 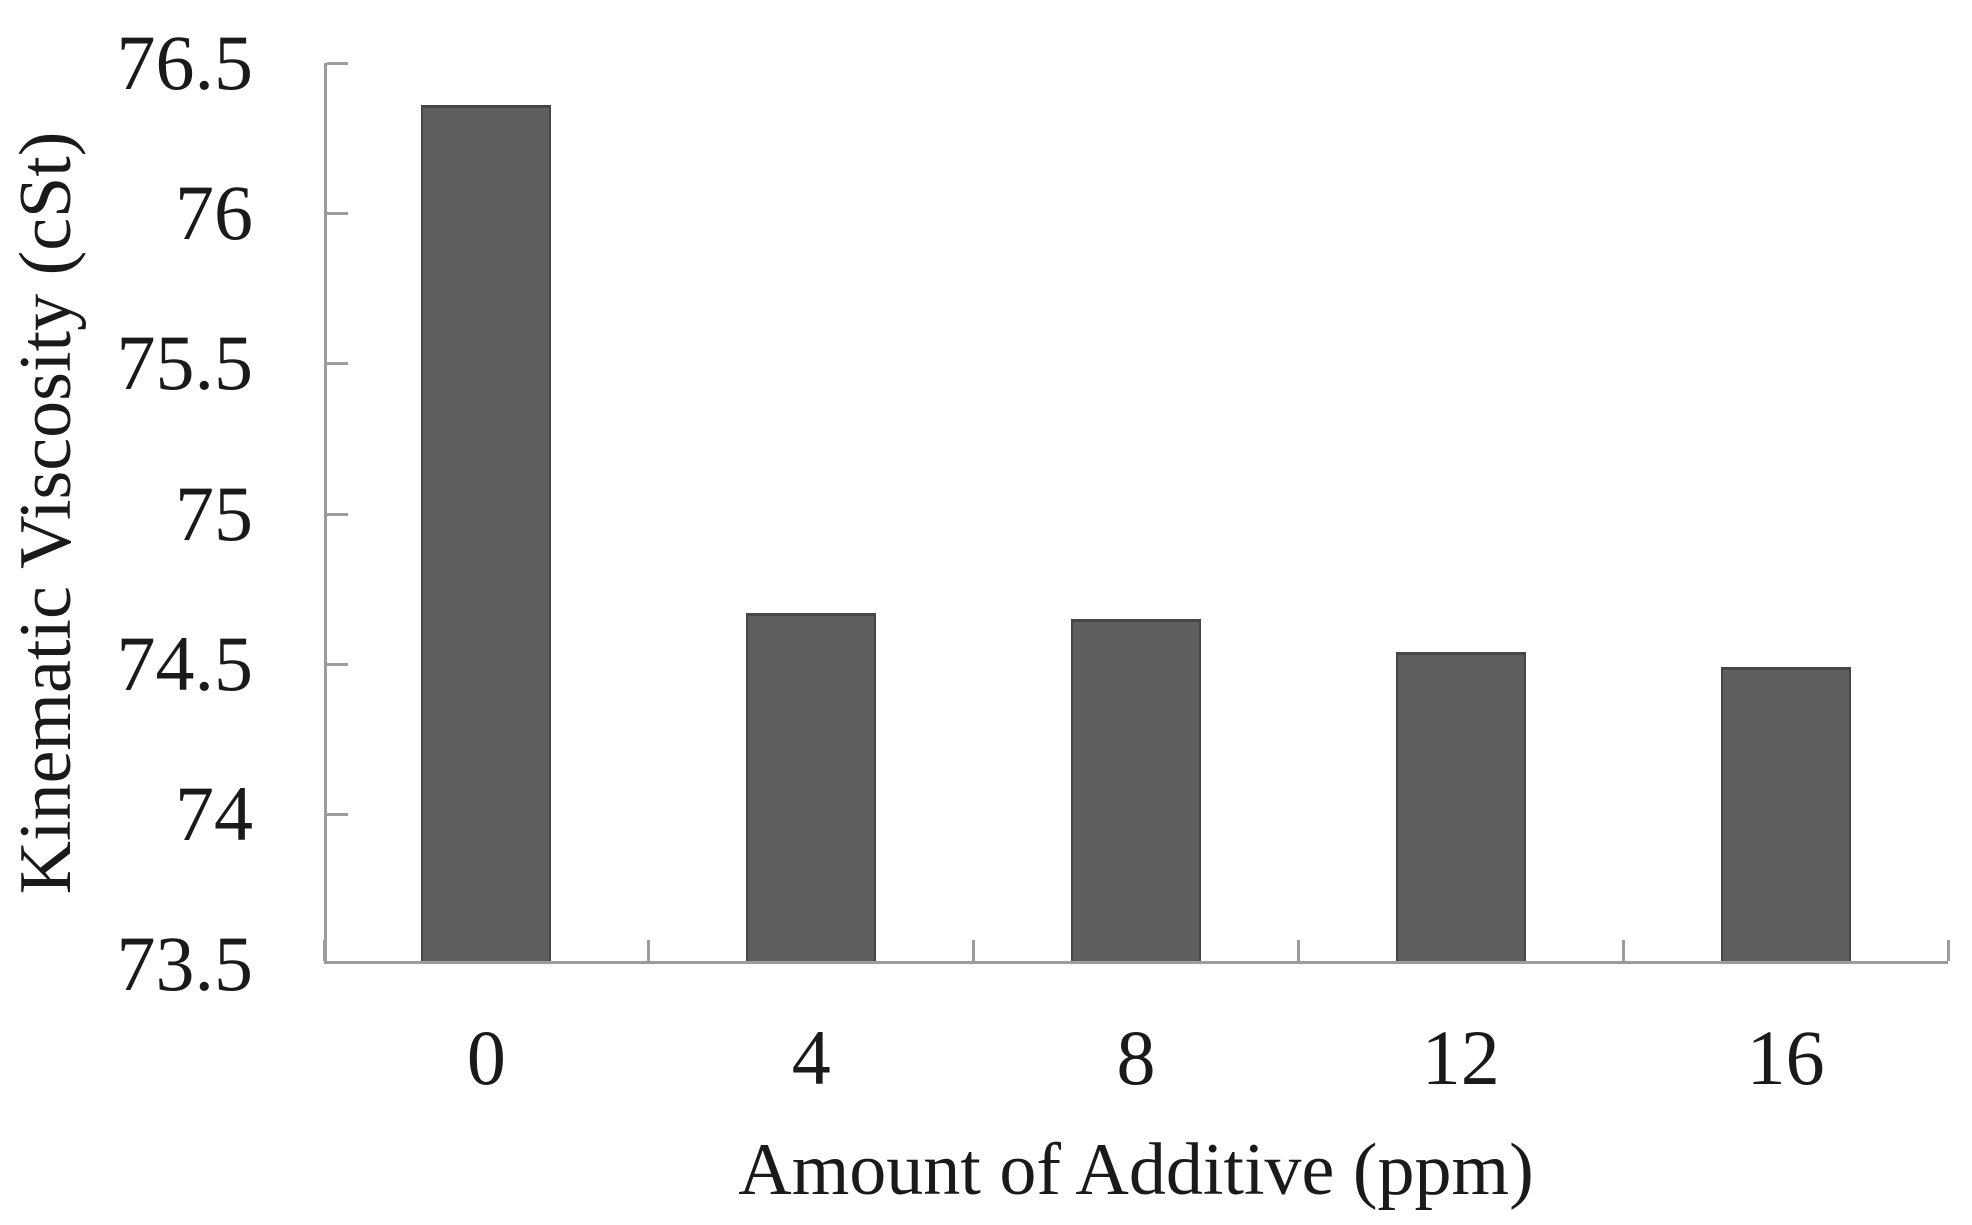 What do you see at coordinates (1460, 1057) in the screenshot?
I see `x-tick-label: 12` at bounding box center [1460, 1057].